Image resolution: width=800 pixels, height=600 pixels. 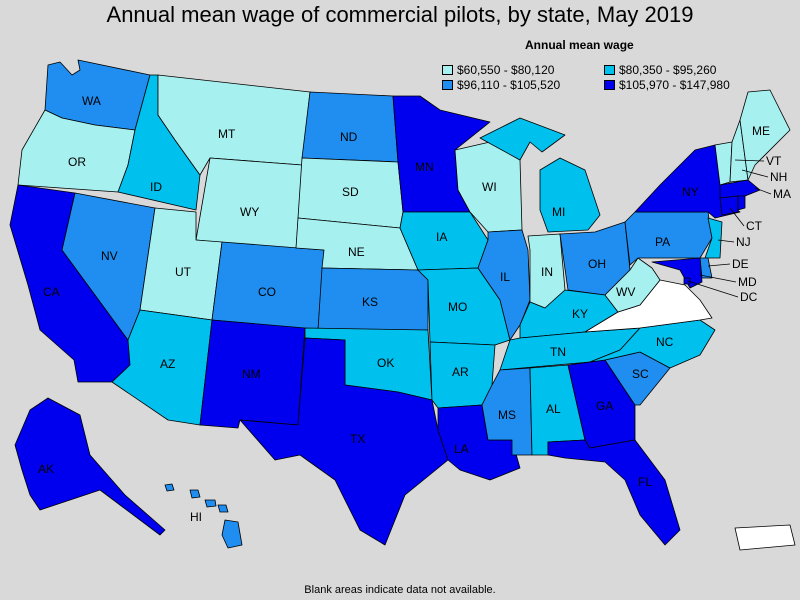 What do you see at coordinates (249, 212) in the screenshot?
I see `label-WY: WY` at bounding box center [249, 212].